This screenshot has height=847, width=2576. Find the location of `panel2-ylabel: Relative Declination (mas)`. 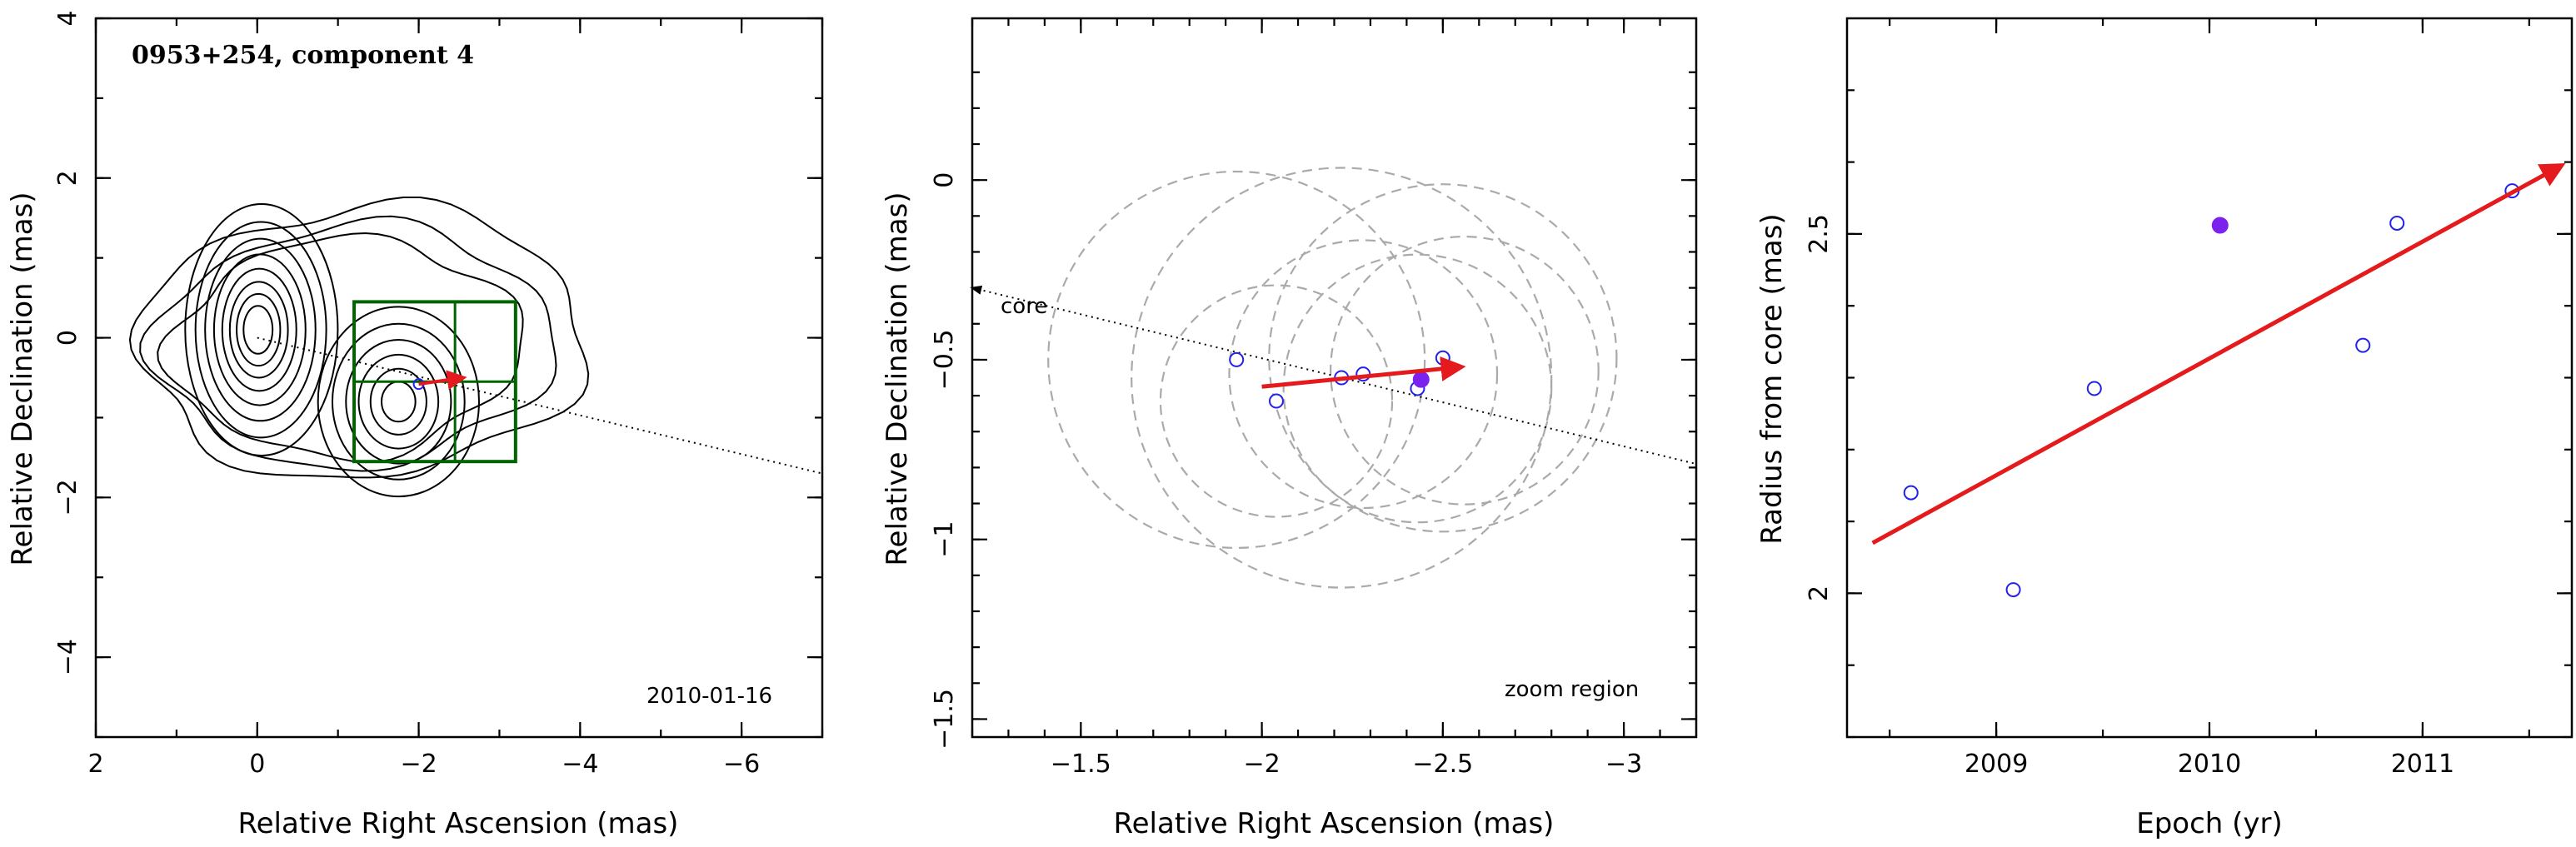

panel2-ylabel: Relative Declination (mas) is located at coordinates (897, 378).